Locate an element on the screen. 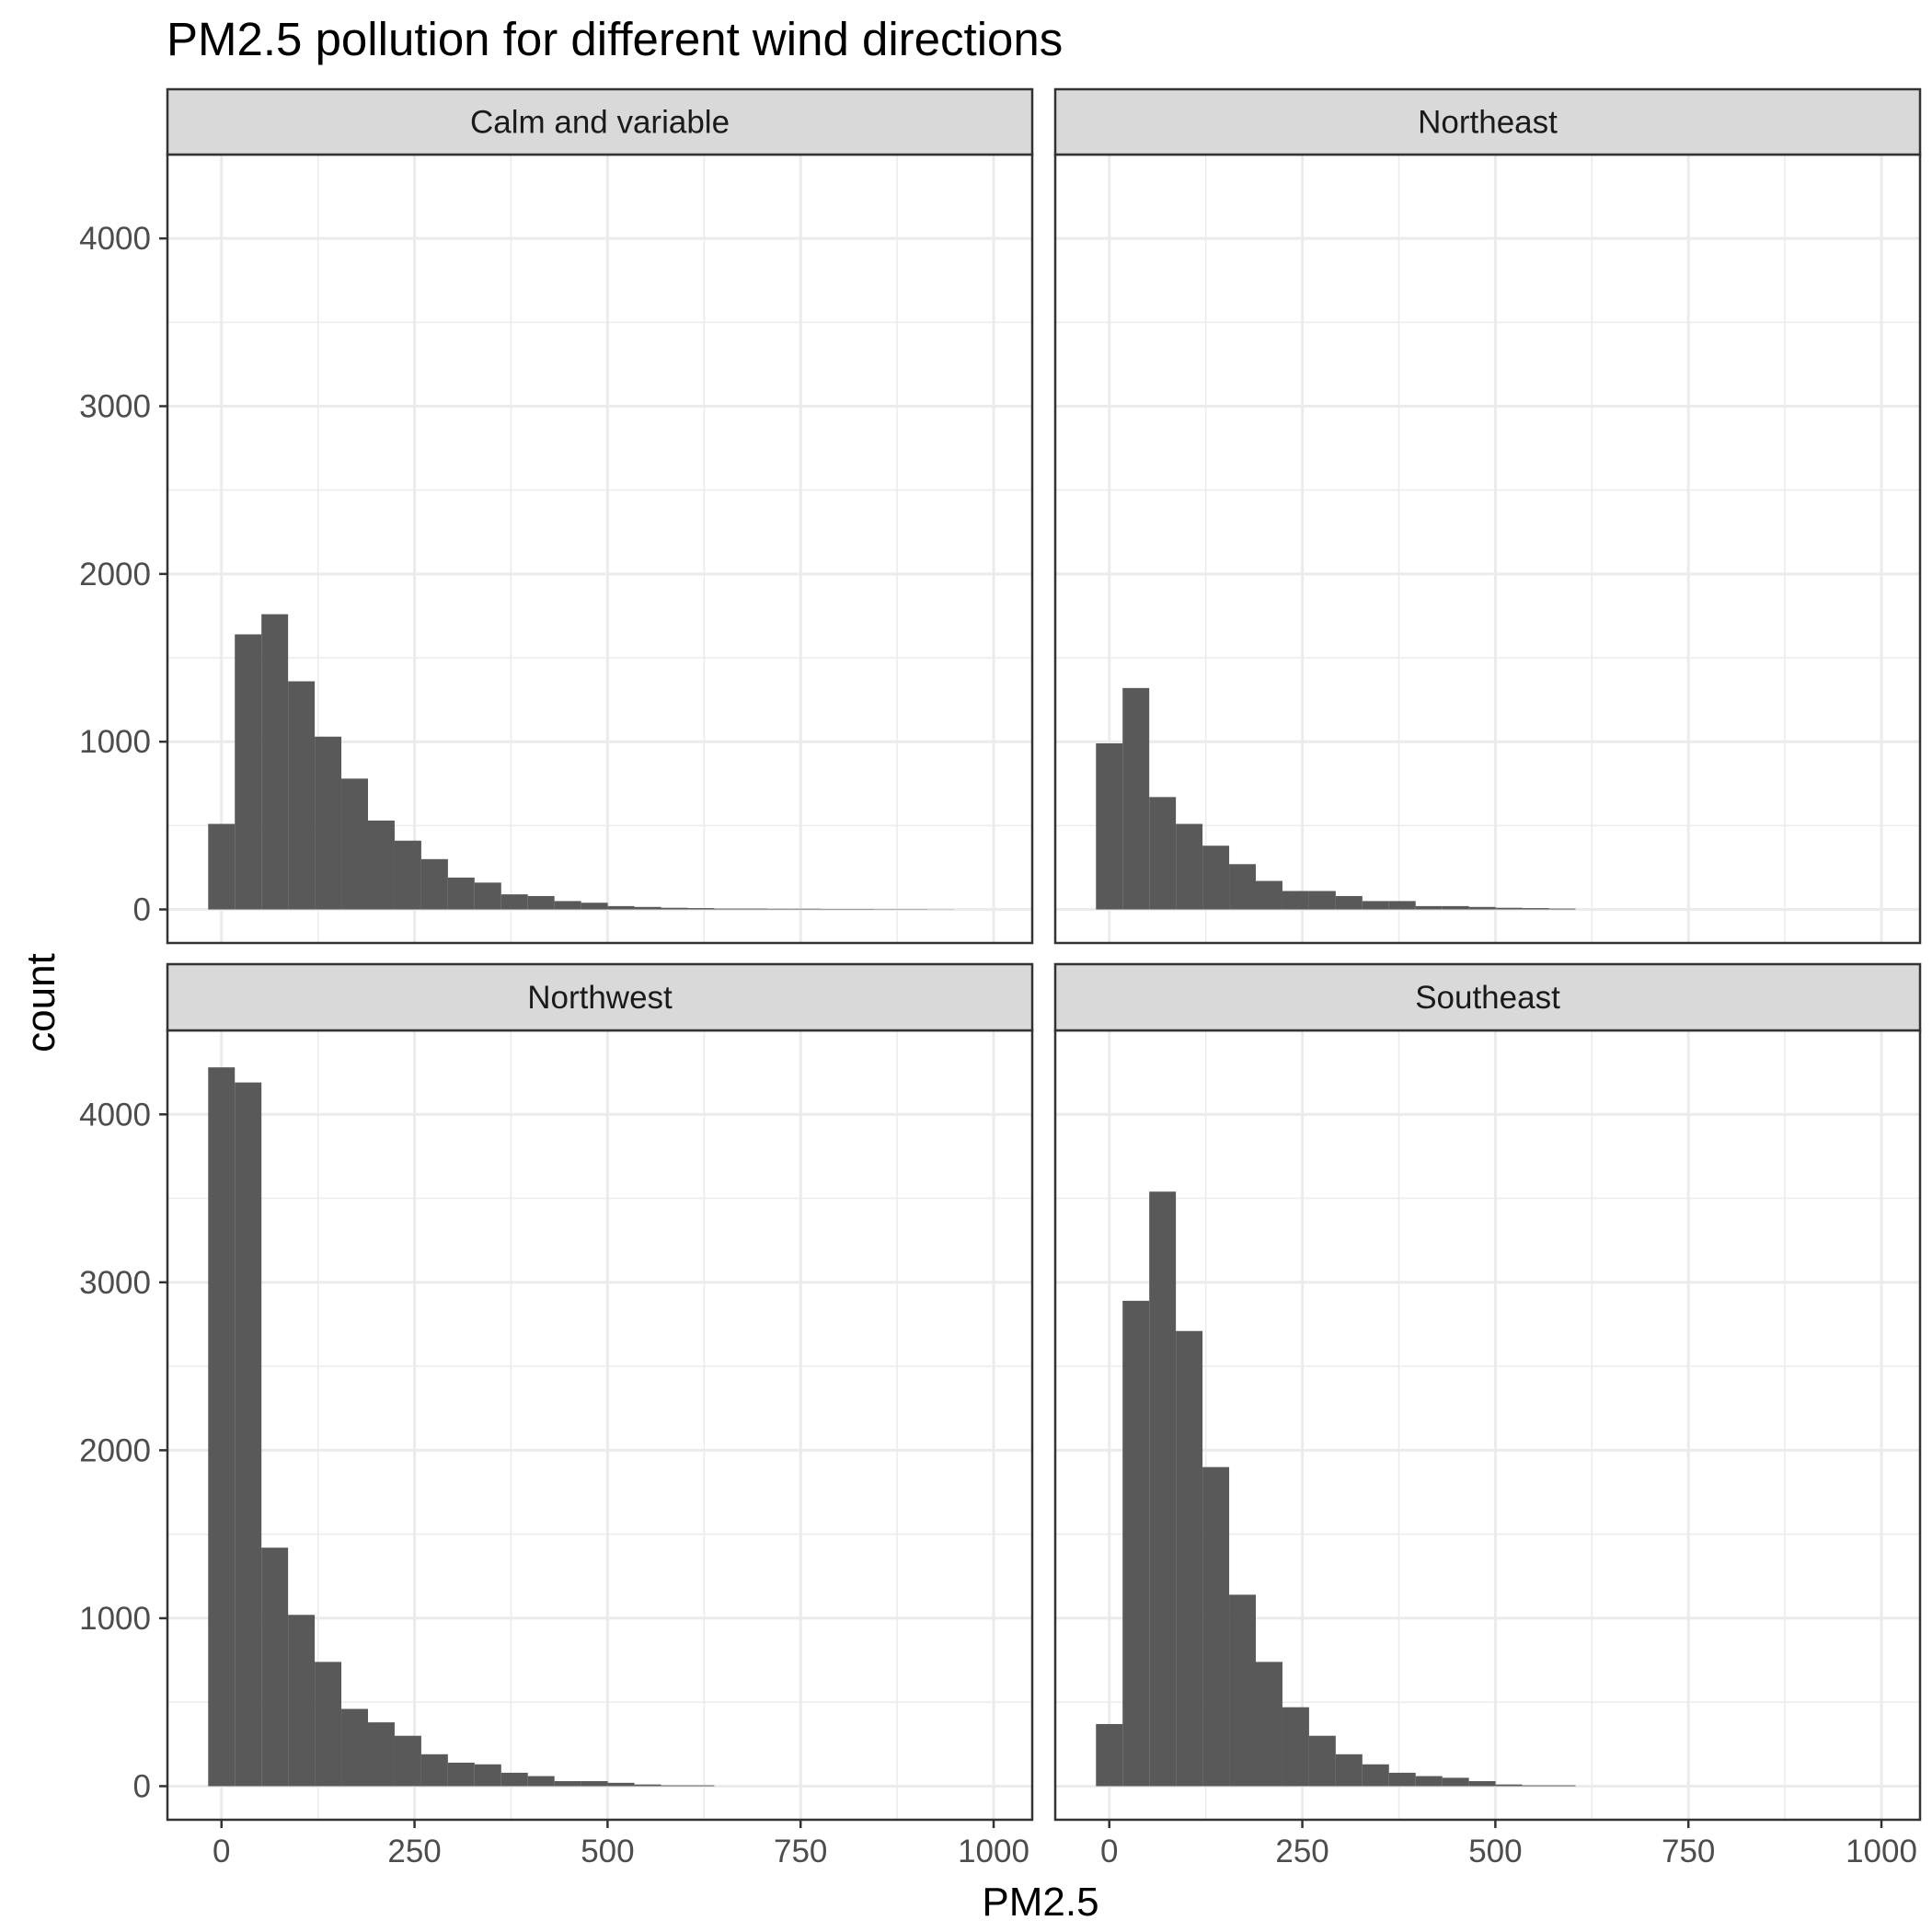 This screenshot has height=1932, width=1932. facet-strip-label: Calm and variable is located at coordinates (600, 123).